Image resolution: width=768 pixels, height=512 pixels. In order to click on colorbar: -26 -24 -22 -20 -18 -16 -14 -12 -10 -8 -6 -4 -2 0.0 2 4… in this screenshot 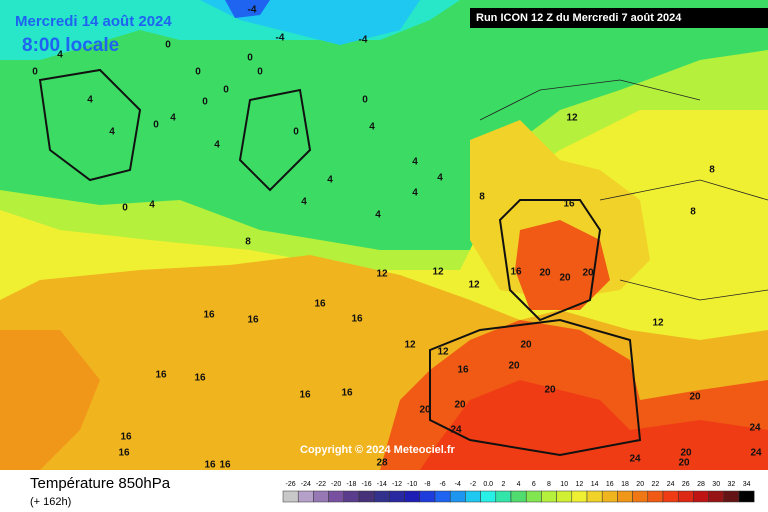, I will do `click(518, 492)`.